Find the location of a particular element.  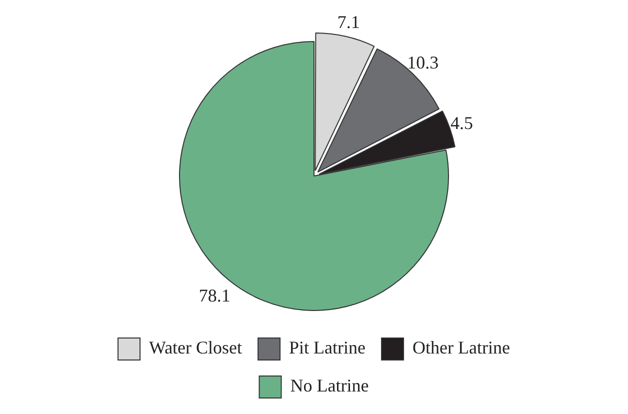

legend-label: Water Closet is located at coordinates (195, 348).